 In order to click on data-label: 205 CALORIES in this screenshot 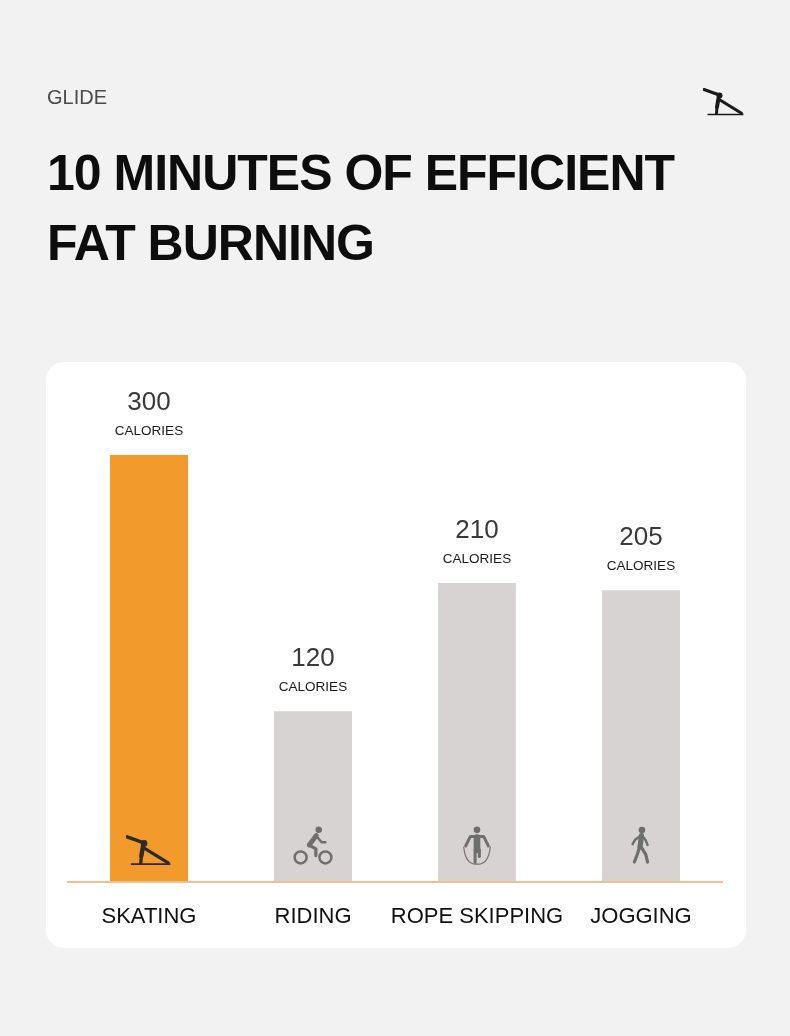, I will do `click(641, 547)`.